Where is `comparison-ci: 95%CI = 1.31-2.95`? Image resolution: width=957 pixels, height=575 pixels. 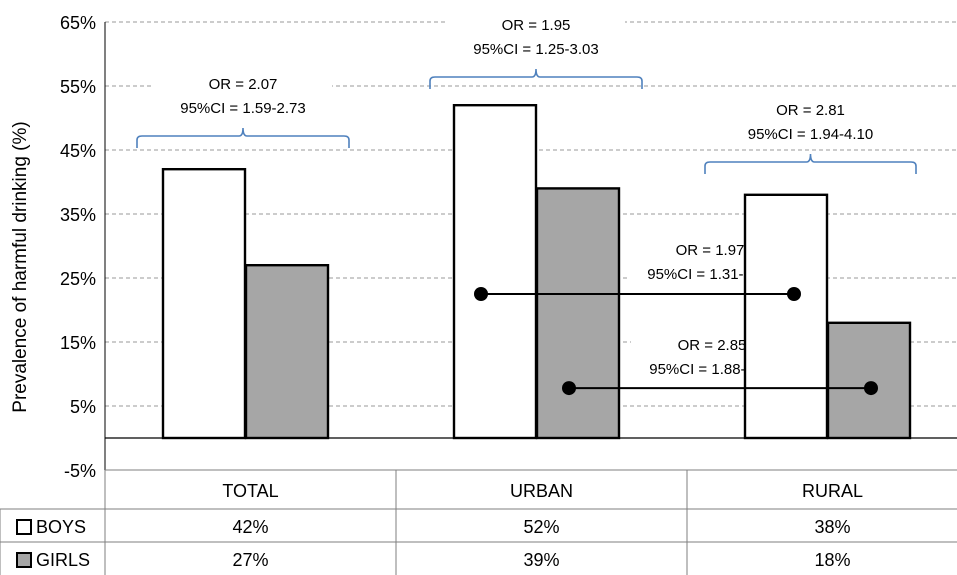
comparison-ci: 95%CI = 1.31-2.95 is located at coordinates (710, 274).